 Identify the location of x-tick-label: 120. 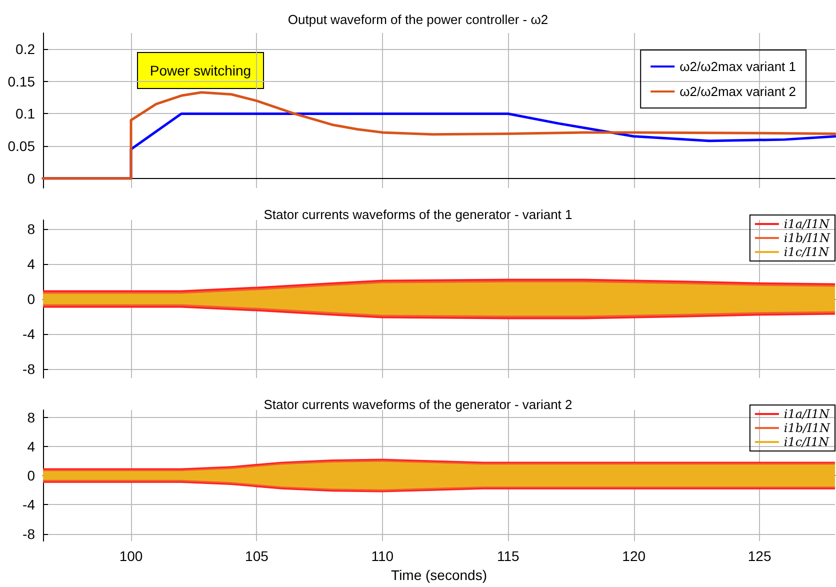
(634, 556).